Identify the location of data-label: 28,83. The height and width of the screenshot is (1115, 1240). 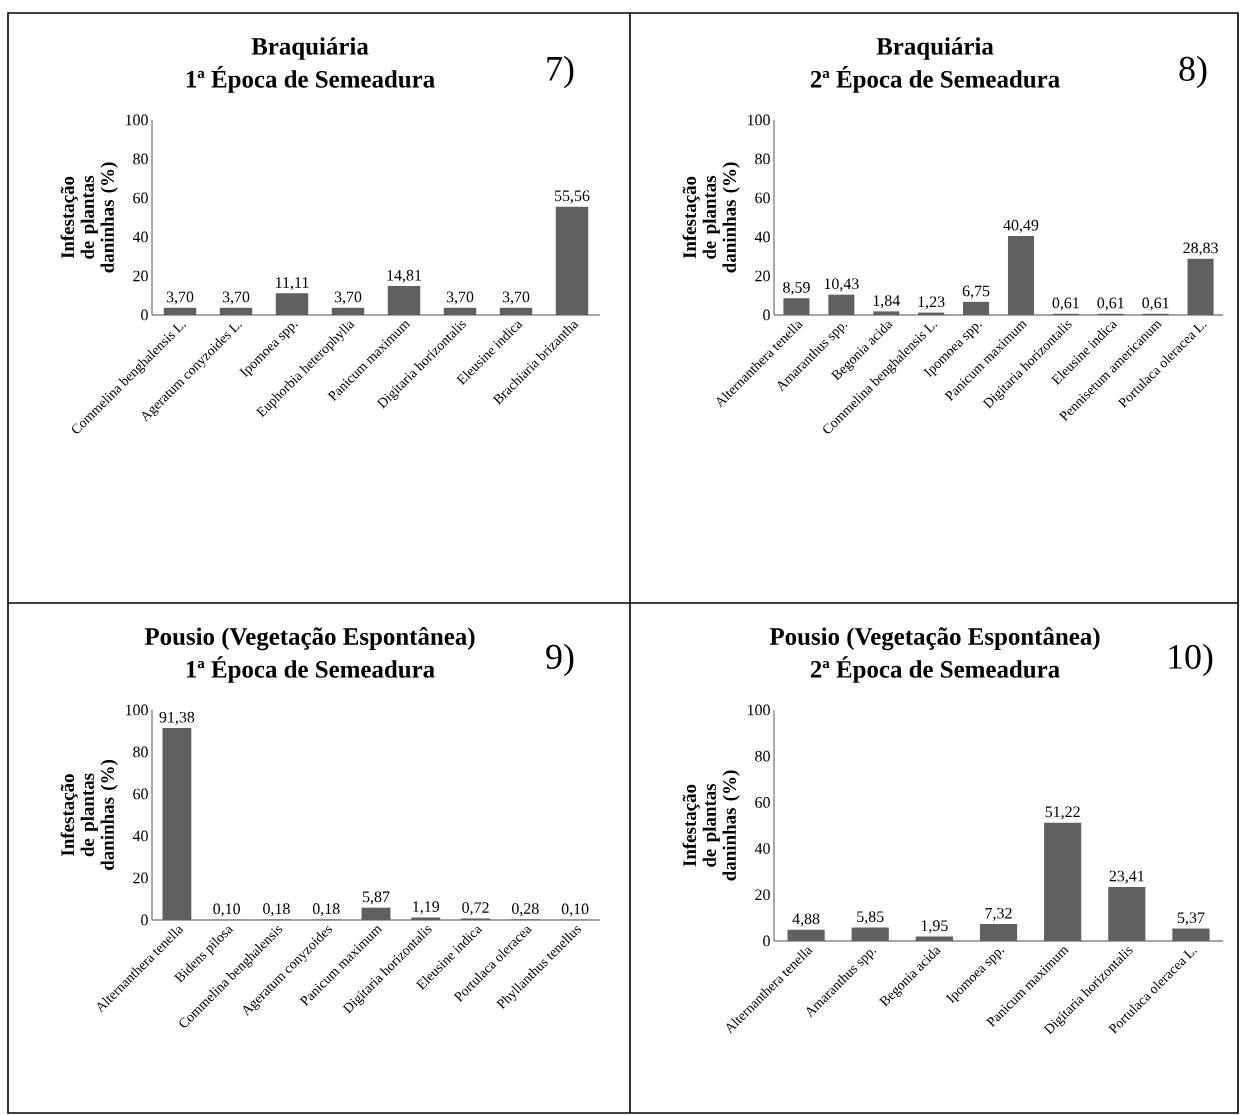
(1200, 249).